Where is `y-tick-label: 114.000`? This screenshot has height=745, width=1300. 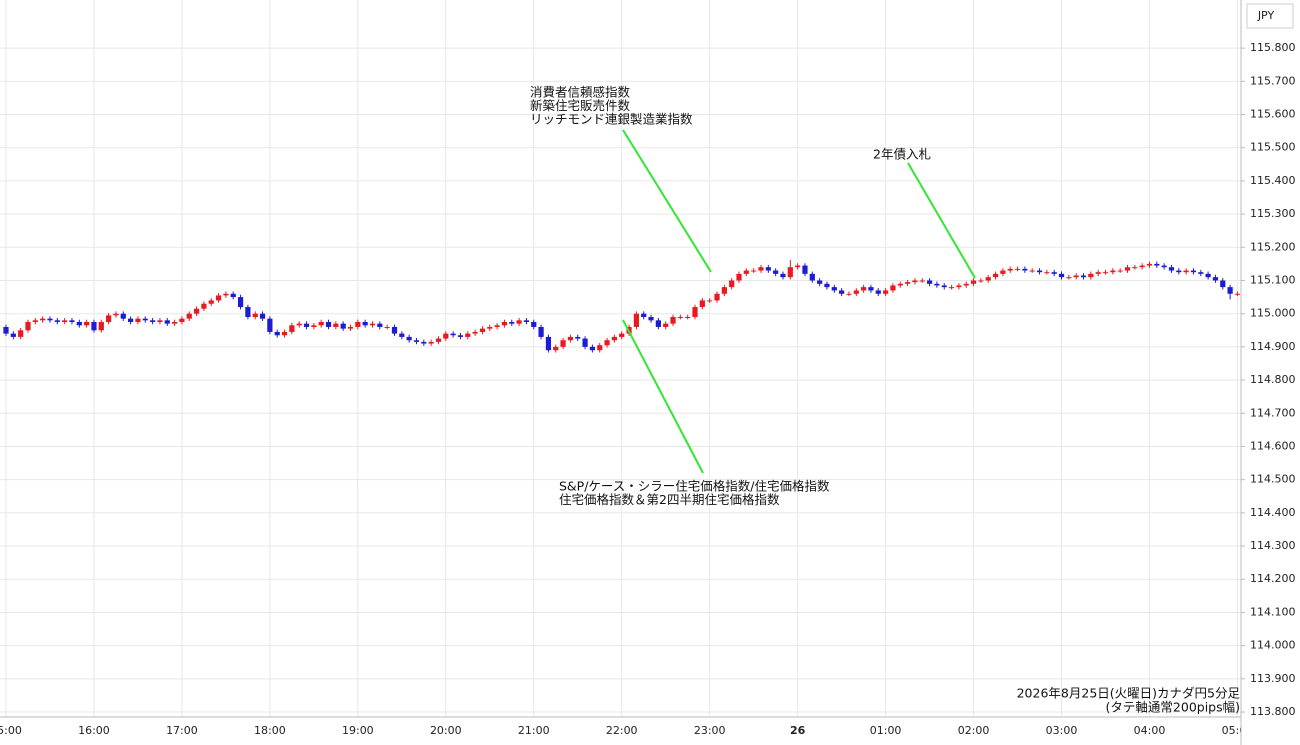 y-tick-label: 114.000 is located at coordinates (1273, 645).